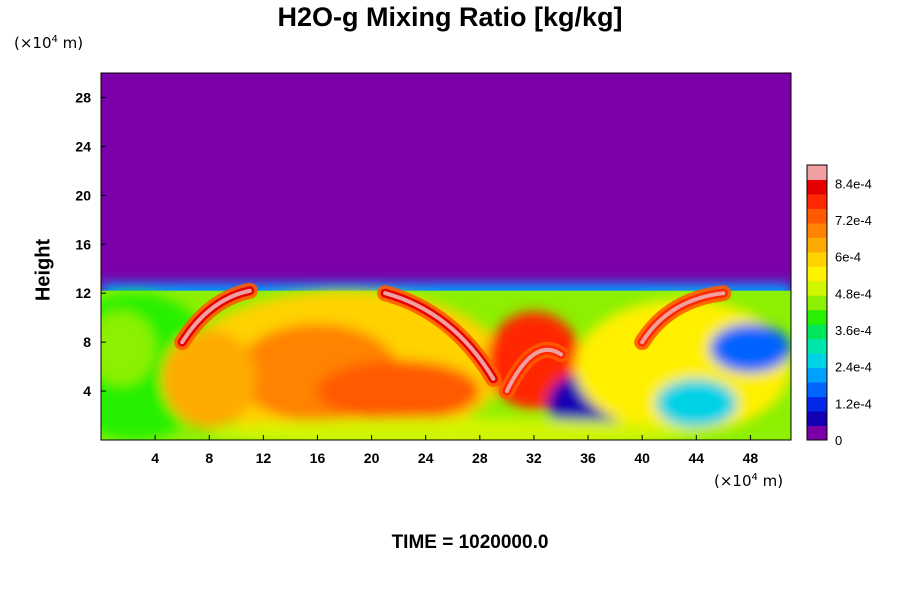  Describe the element at coordinates (372, 458) in the screenshot. I see `x-tick-label: 20` at that location.